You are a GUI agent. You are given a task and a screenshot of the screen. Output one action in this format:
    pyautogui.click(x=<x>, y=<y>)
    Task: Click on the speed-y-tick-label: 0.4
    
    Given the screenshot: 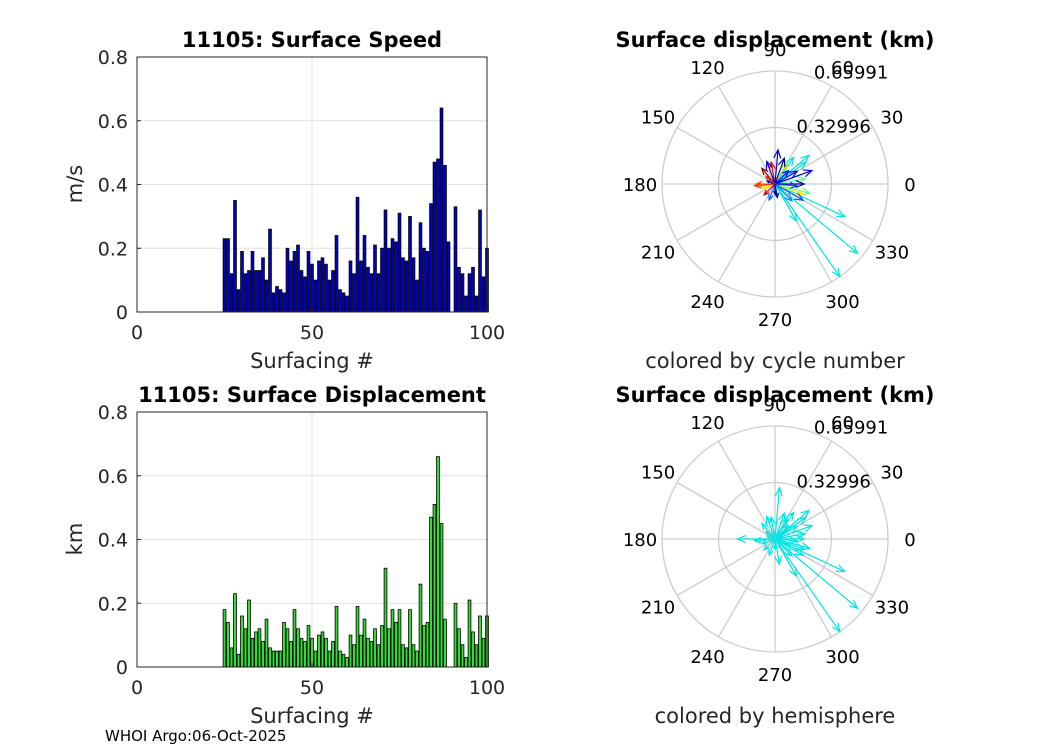 What is the action you would take?
    pyautogui.click(x=113, y=186)
    